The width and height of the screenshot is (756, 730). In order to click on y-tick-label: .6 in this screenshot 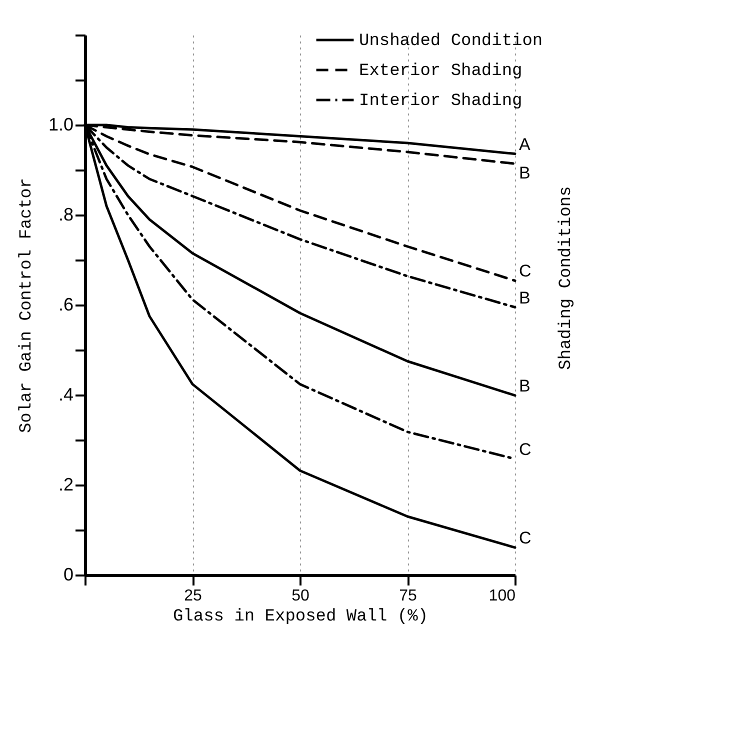, I will do `click(66, 304)`.